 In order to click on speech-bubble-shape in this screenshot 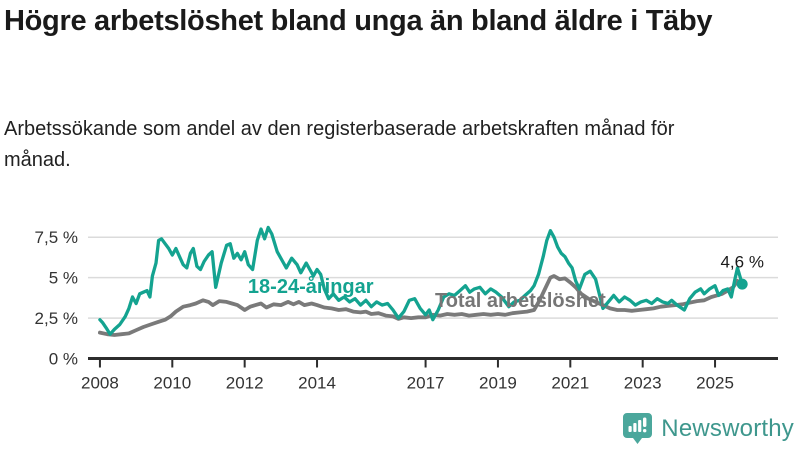, I will do `click(638, 428)`.